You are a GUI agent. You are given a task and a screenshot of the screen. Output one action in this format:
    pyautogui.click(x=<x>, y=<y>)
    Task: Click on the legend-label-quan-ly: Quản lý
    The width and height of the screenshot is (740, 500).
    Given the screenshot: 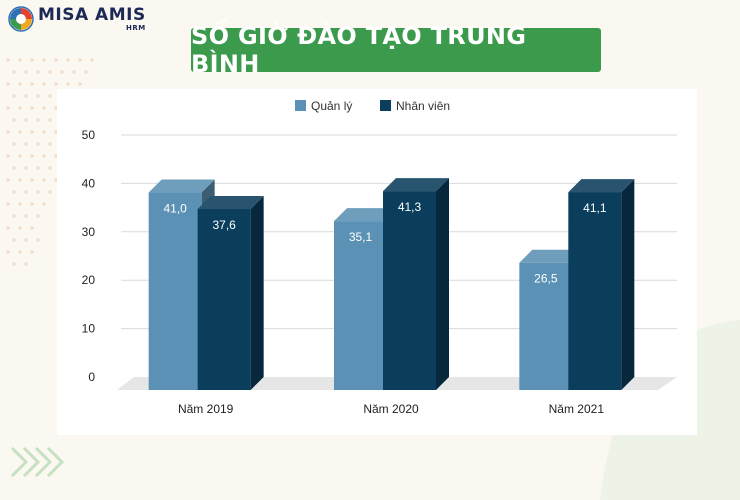 What is the action you would take?
    pyautogui.click(x=331, y=106)
    